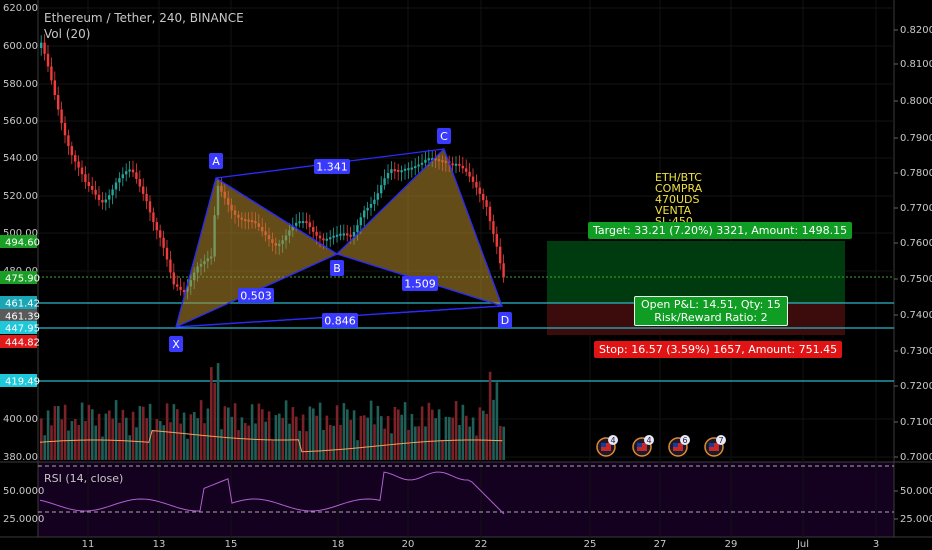 Image resolution: width=932 pixels, height=550 pixels. Describe the element at coordinates (67, 34) in the screenshot. I see `volume-indicator-label: Vol (20)` at that location.